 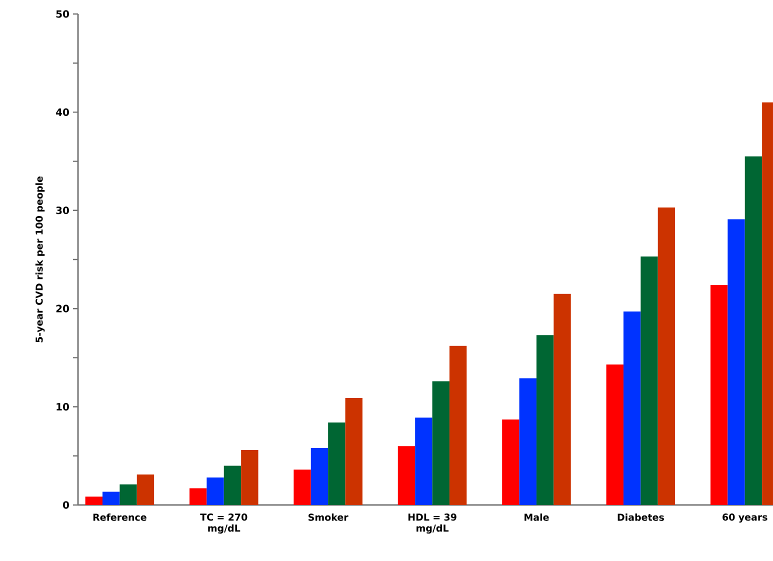 I want to click on x-tick-label: Smoker, so click(x=328, y=517).